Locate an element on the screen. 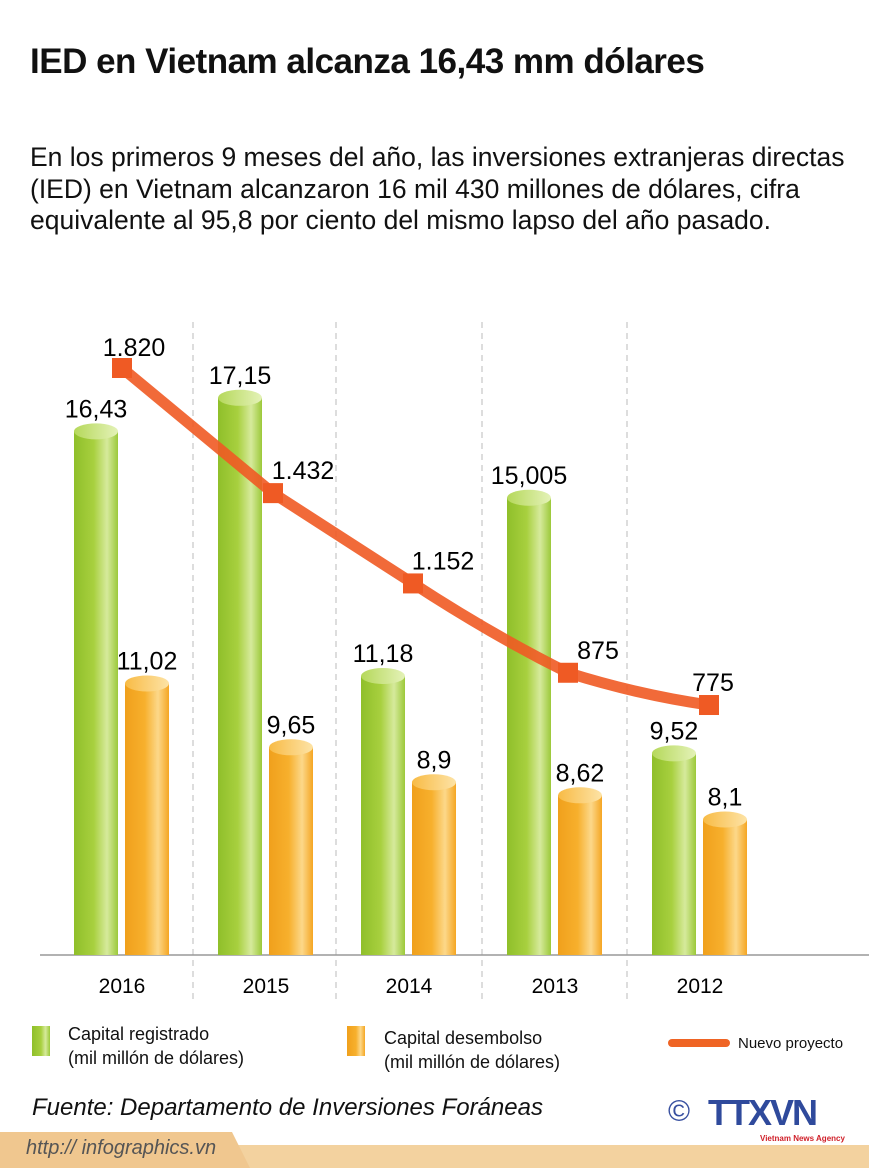 This screenshot has height=1168, width=869. copyright-icon: © is located at coordinates (679, 1111).